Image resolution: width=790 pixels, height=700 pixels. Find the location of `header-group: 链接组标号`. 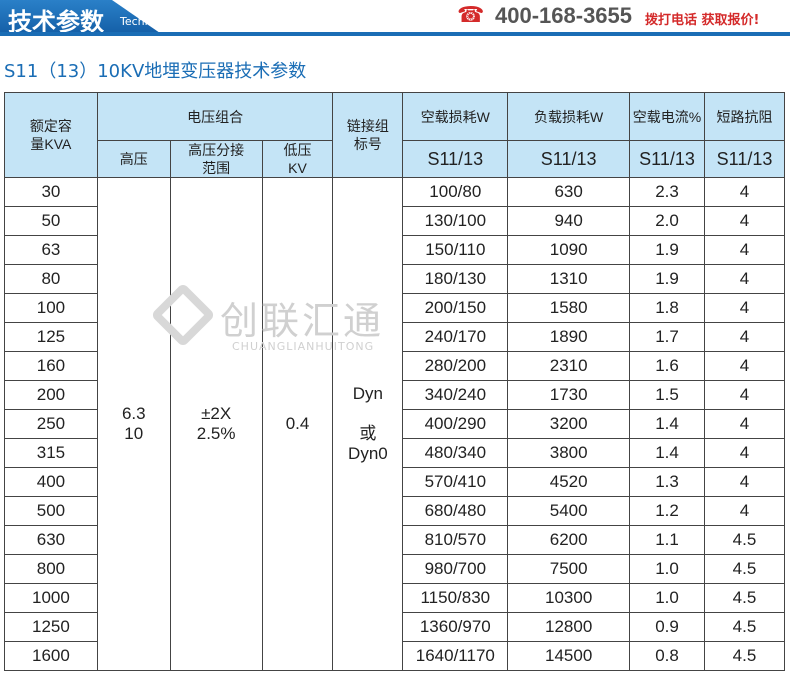

header-group: 链接组标号 is located at coordinates (368, 135).